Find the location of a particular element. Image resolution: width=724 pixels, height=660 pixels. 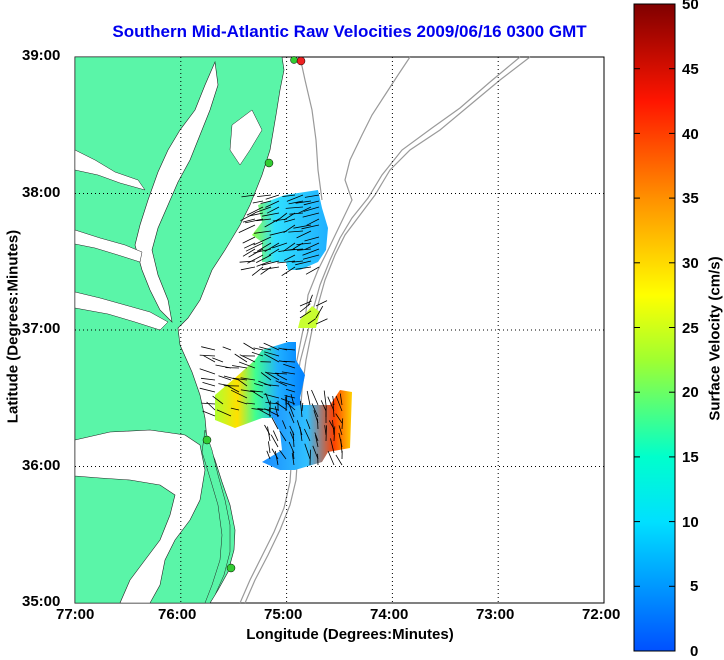

colorbar-tick-label: 45 is located at coordinates (690, 69).